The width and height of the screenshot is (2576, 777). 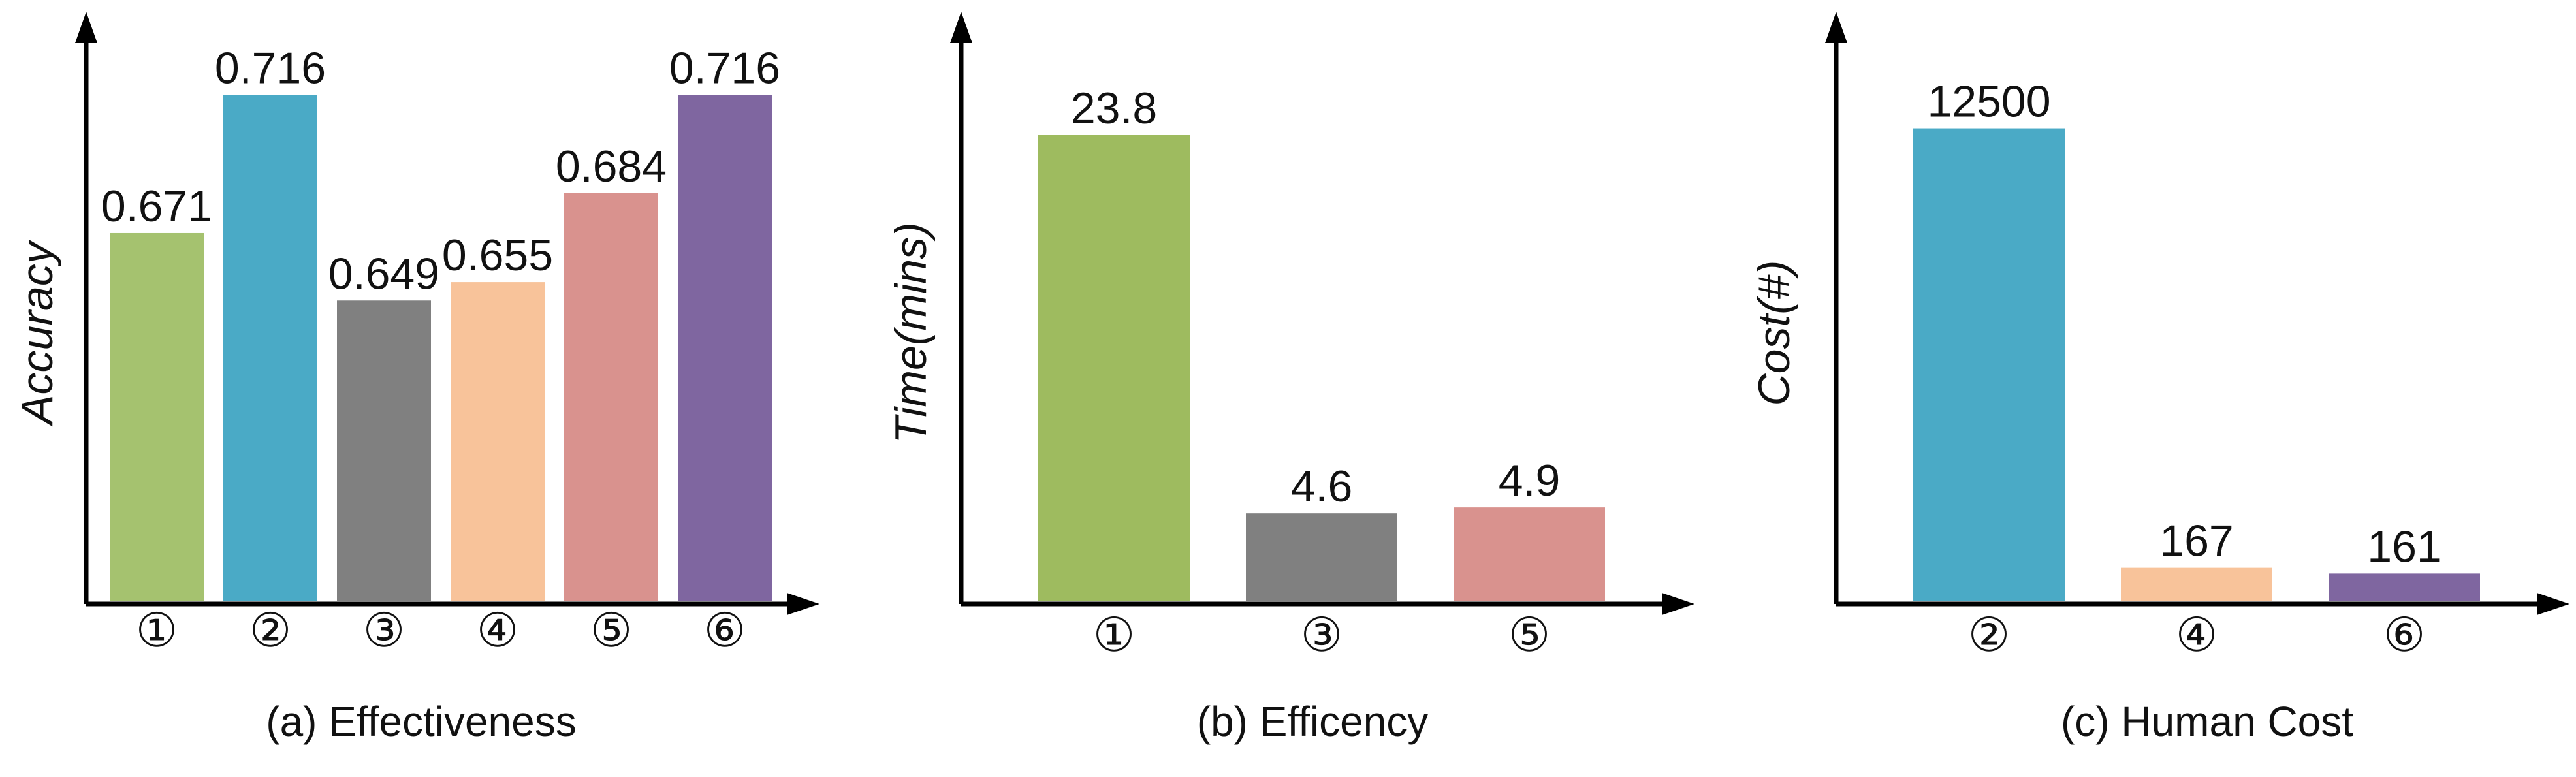 I want to click on data-label: 0.655, so click(x=498, y=255).